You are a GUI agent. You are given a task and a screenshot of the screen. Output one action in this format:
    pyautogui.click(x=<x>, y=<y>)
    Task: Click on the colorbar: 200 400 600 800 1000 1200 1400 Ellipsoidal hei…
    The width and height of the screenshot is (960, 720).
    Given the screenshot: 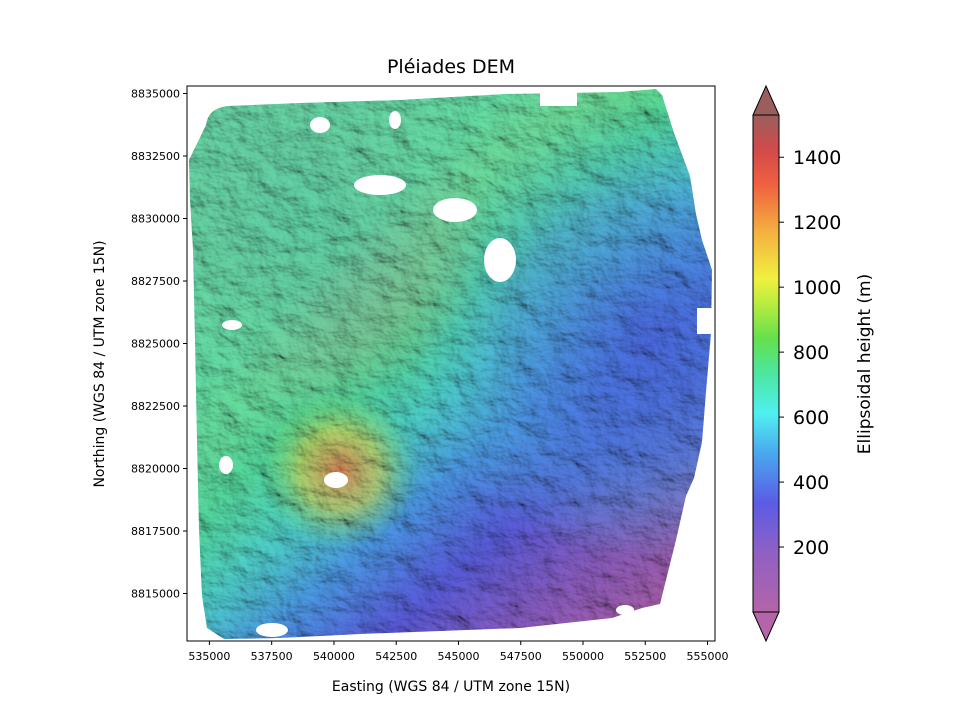 What is the action you would take?
    pyautogui.click(x=813, y=363)
    